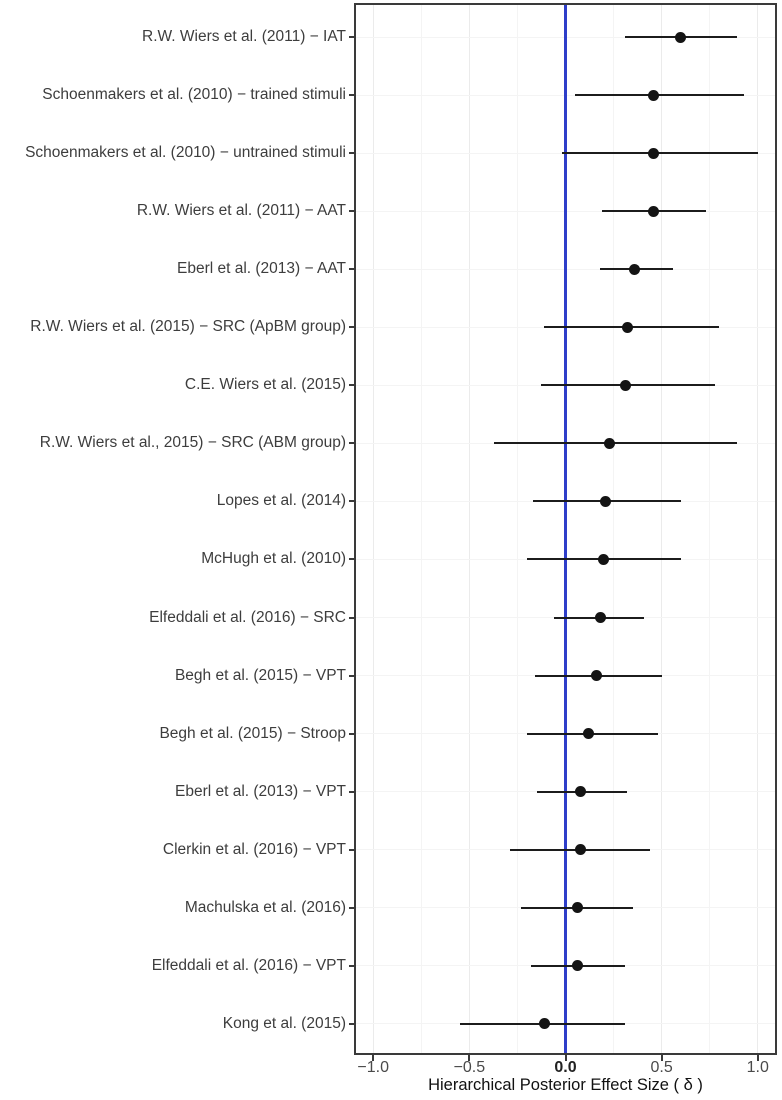 The width and height of the screenshot is (782, 1100). I want to click on y-axis-label: Kong et al. (2015), so click(284, 1023).